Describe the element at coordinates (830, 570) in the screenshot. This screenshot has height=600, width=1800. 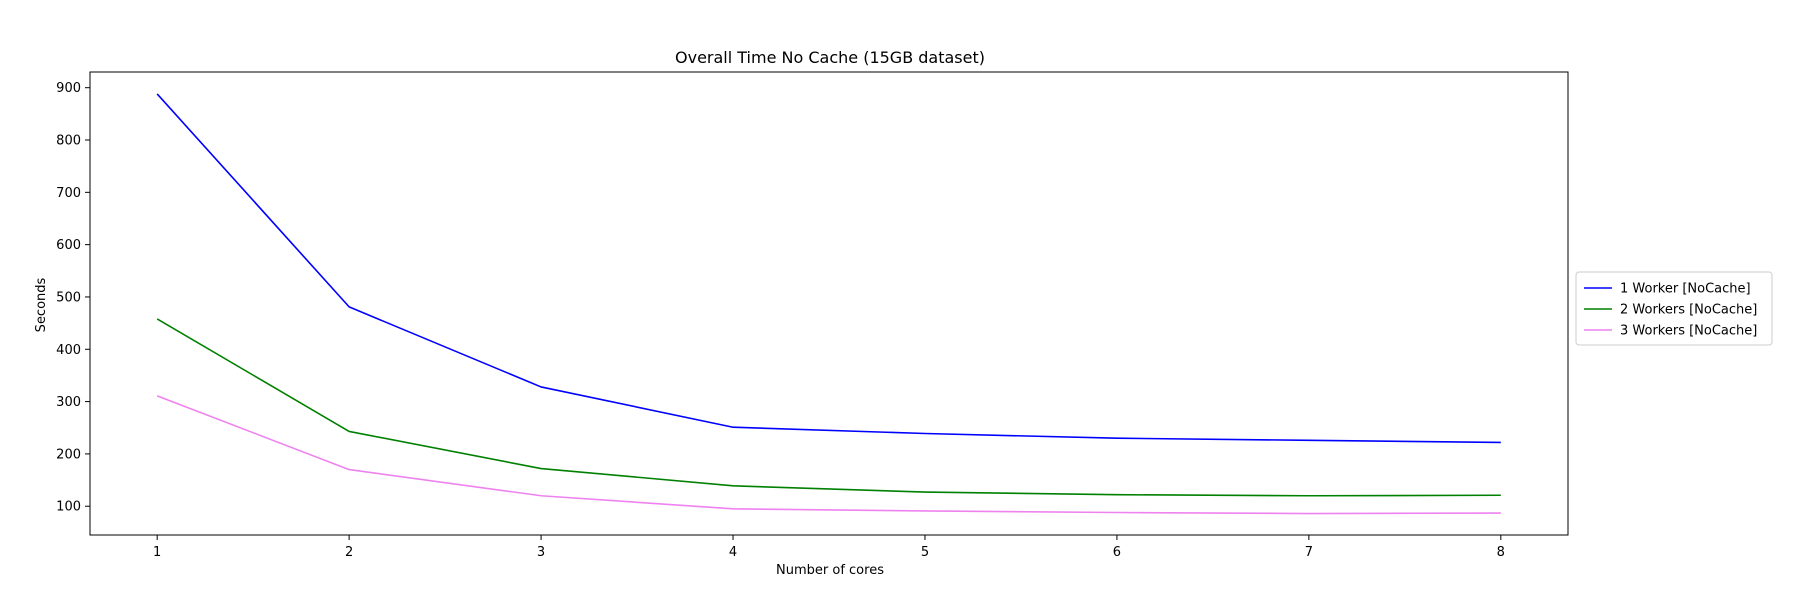
I see `x-axis-label: Number of cores` at that location.